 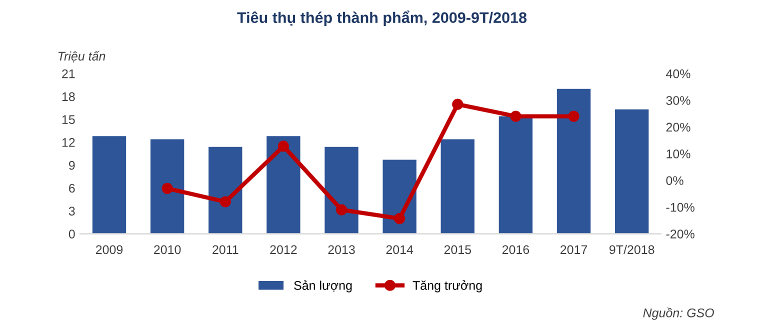 What do you see at coordinates (323, 286) in the screenshot?
I see `legend-label: Sản lượng` at bounding box center [323, 286].